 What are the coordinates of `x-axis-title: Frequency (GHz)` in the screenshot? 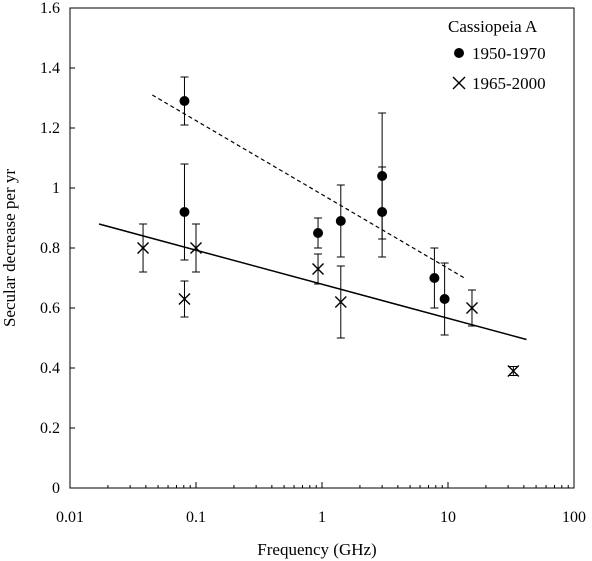 It's located at (316, 549).